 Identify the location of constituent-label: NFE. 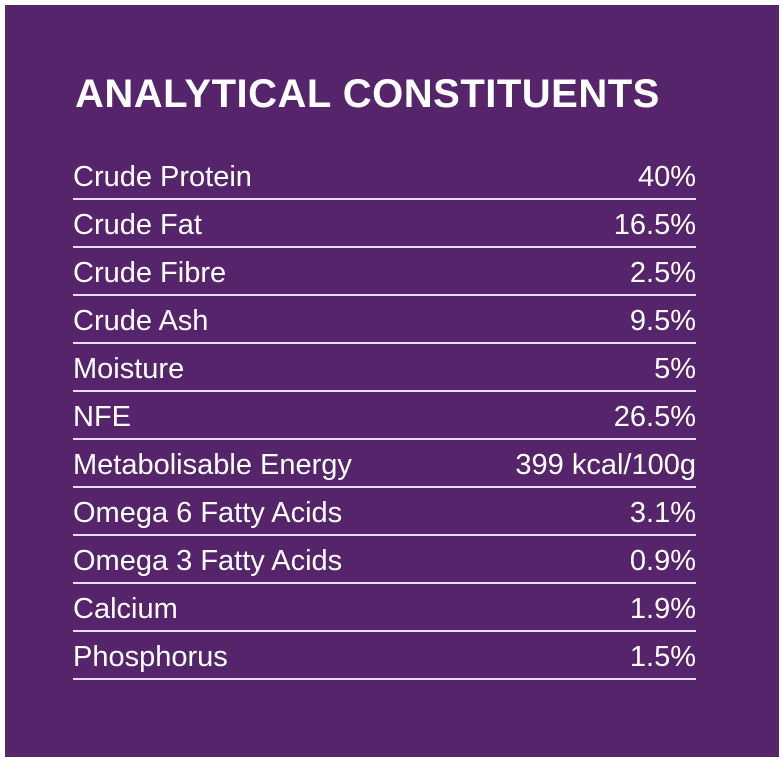
(102, 417).